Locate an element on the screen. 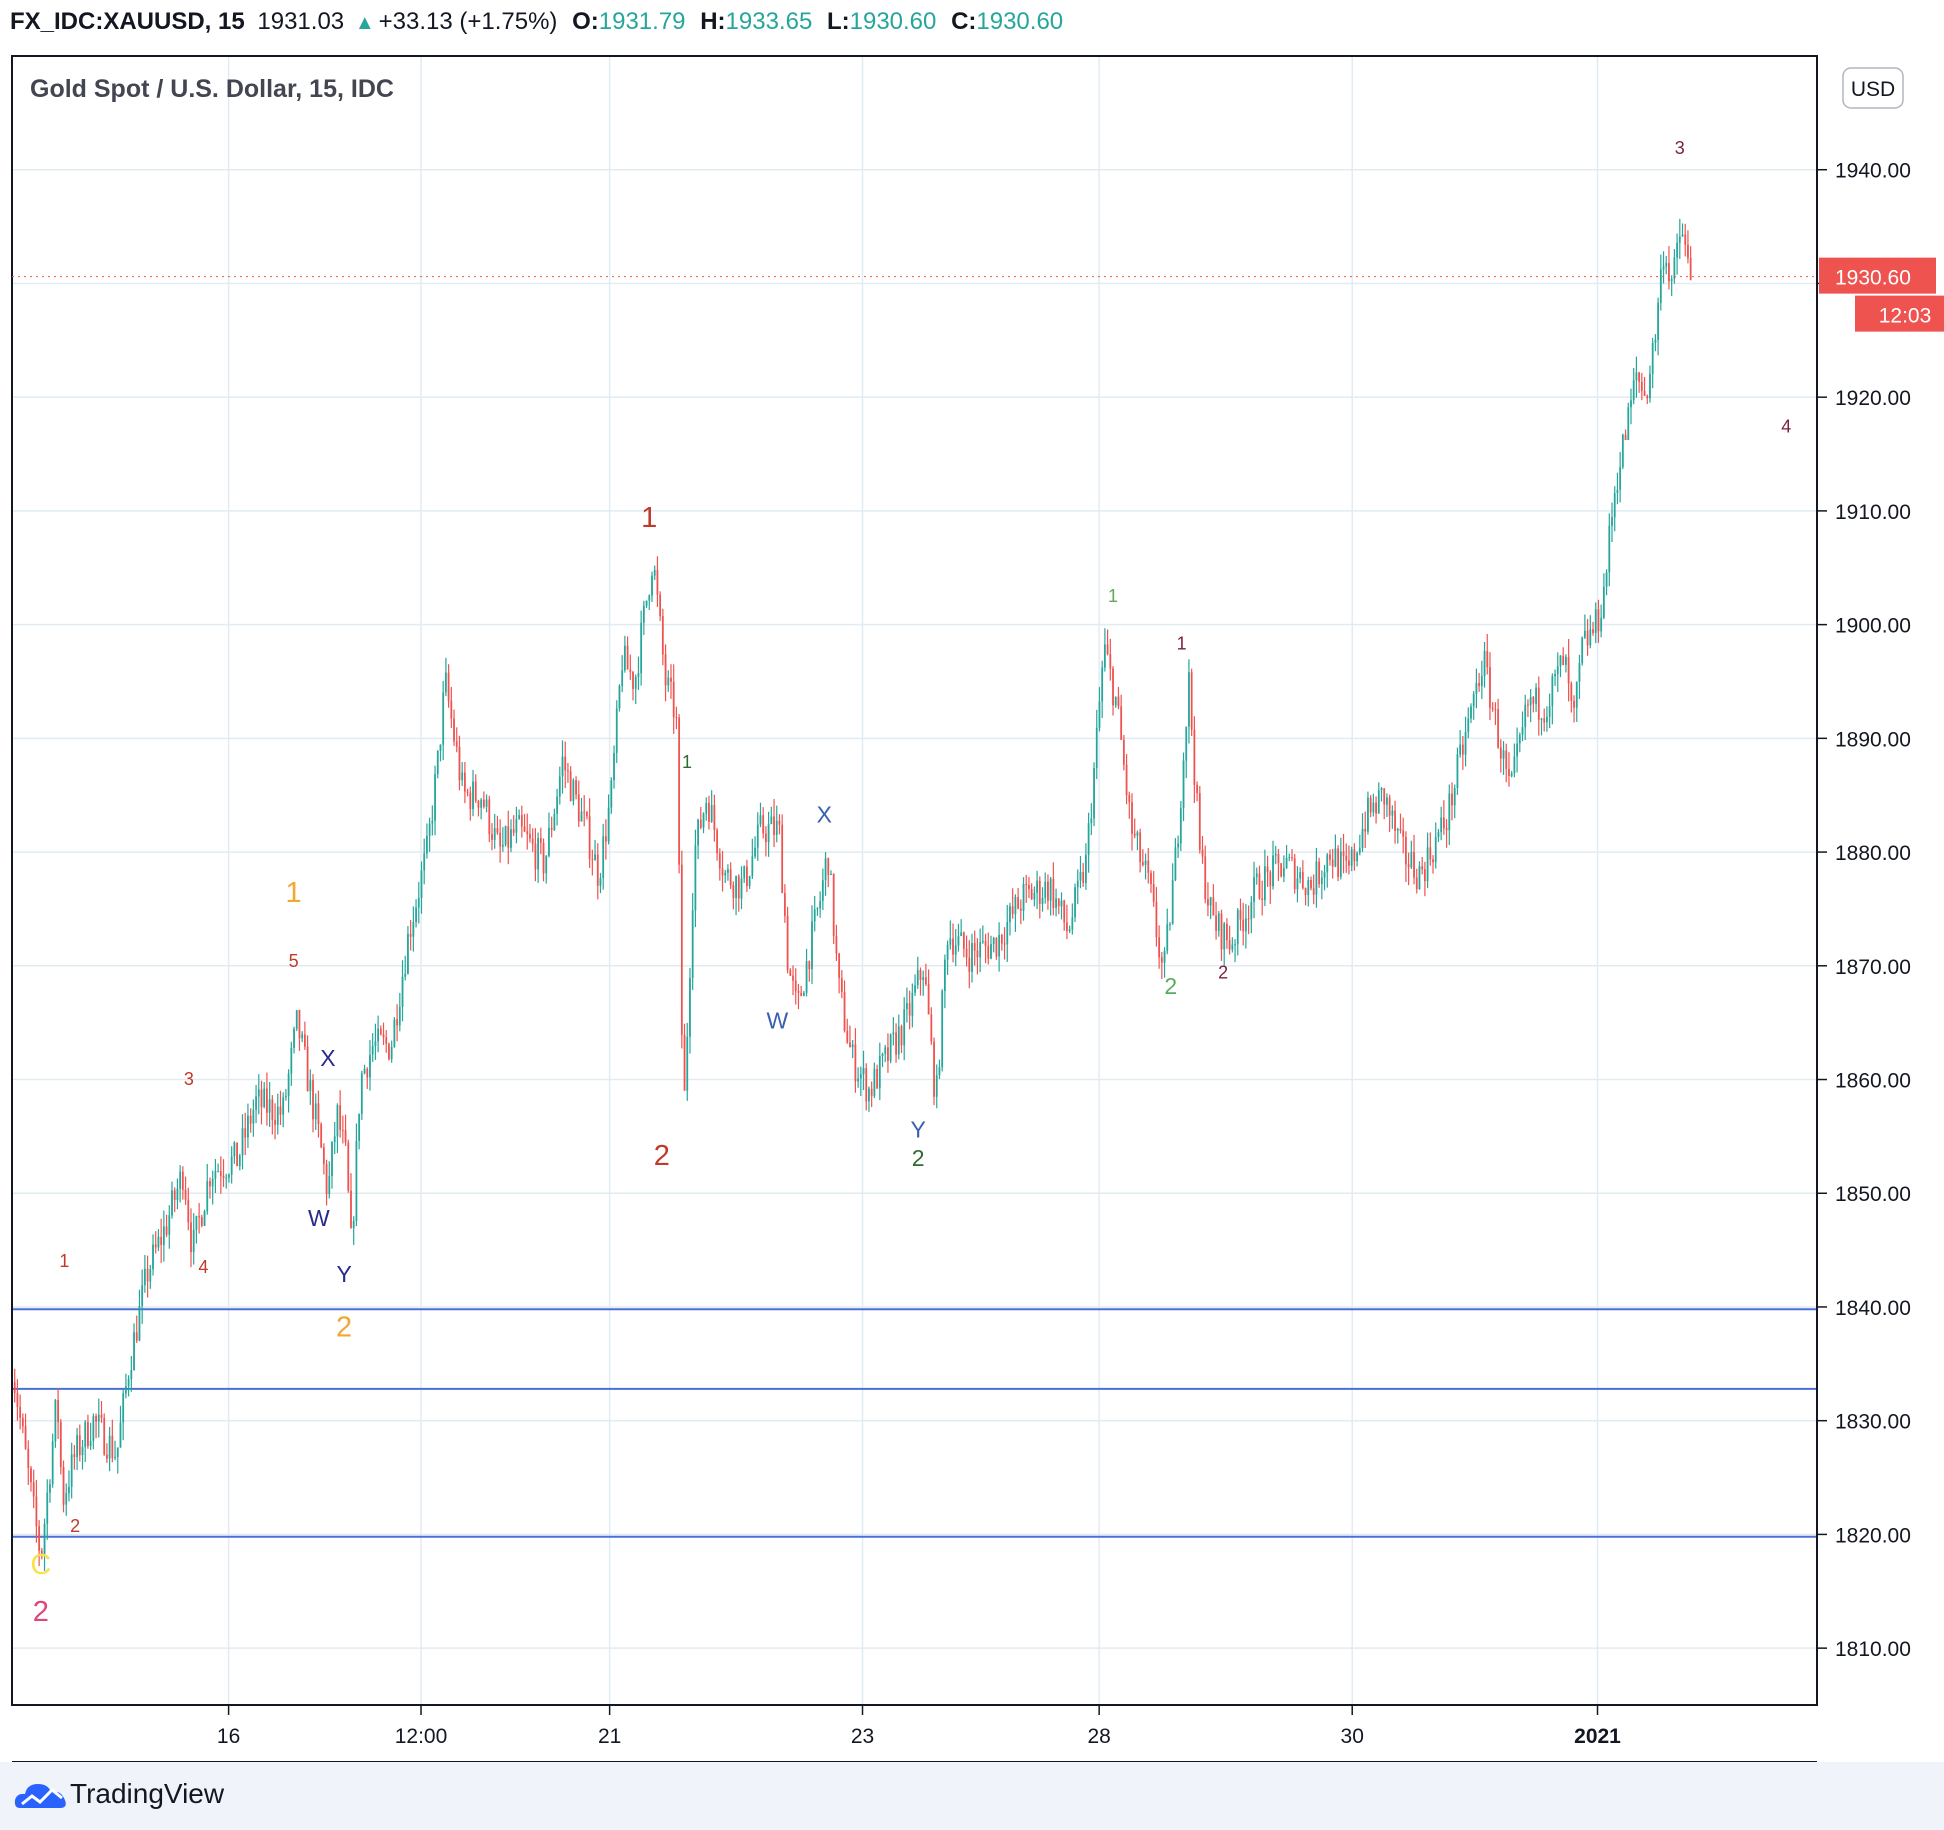  currency-badge: USD is located at coordinates (1873, 88).